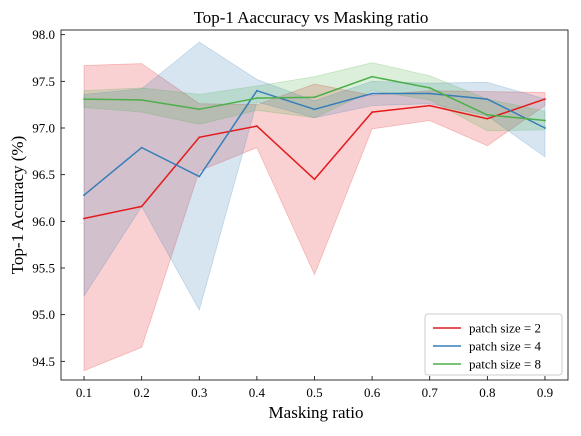 The height and width of the screenshot is (436, 581). I want to click on x-axis-ticks: 0.1 0.2 0.3 0.4 0.5 0.6 0.7 0.8 0.9, so click(314, 388).